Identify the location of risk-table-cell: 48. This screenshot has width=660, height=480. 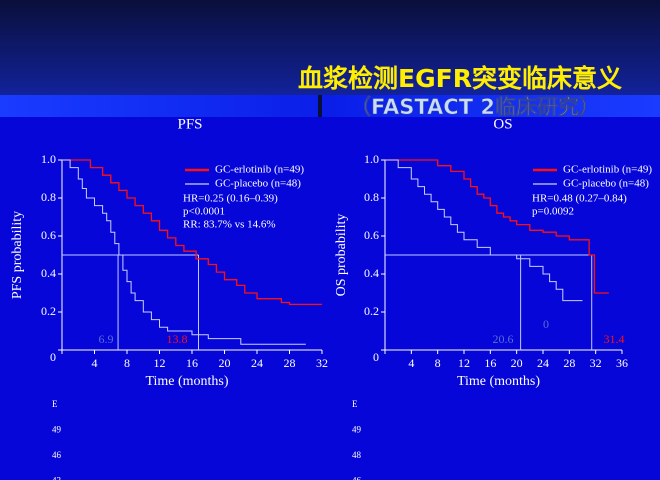
(357, 455).